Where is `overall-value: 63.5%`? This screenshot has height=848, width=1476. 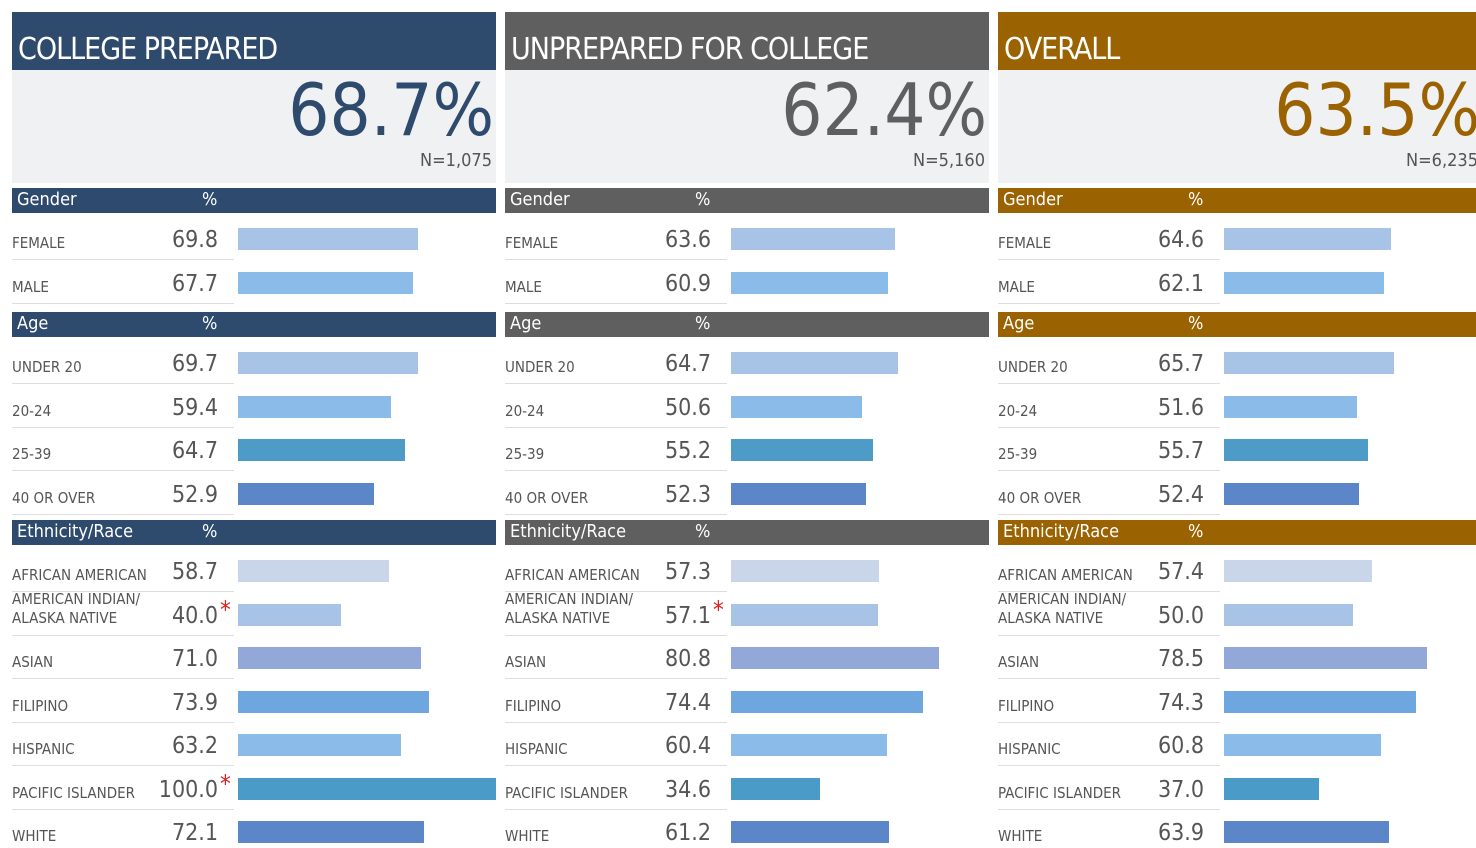 overall-value: 63.5% is located at coordinates (1375, 110).